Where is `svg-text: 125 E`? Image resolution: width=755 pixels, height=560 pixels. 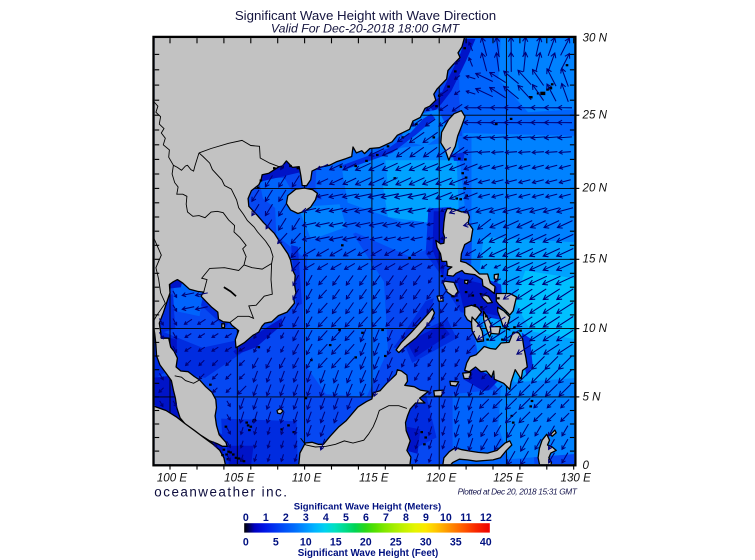
svg-text: 125 E is located at coordinates (508, 478).